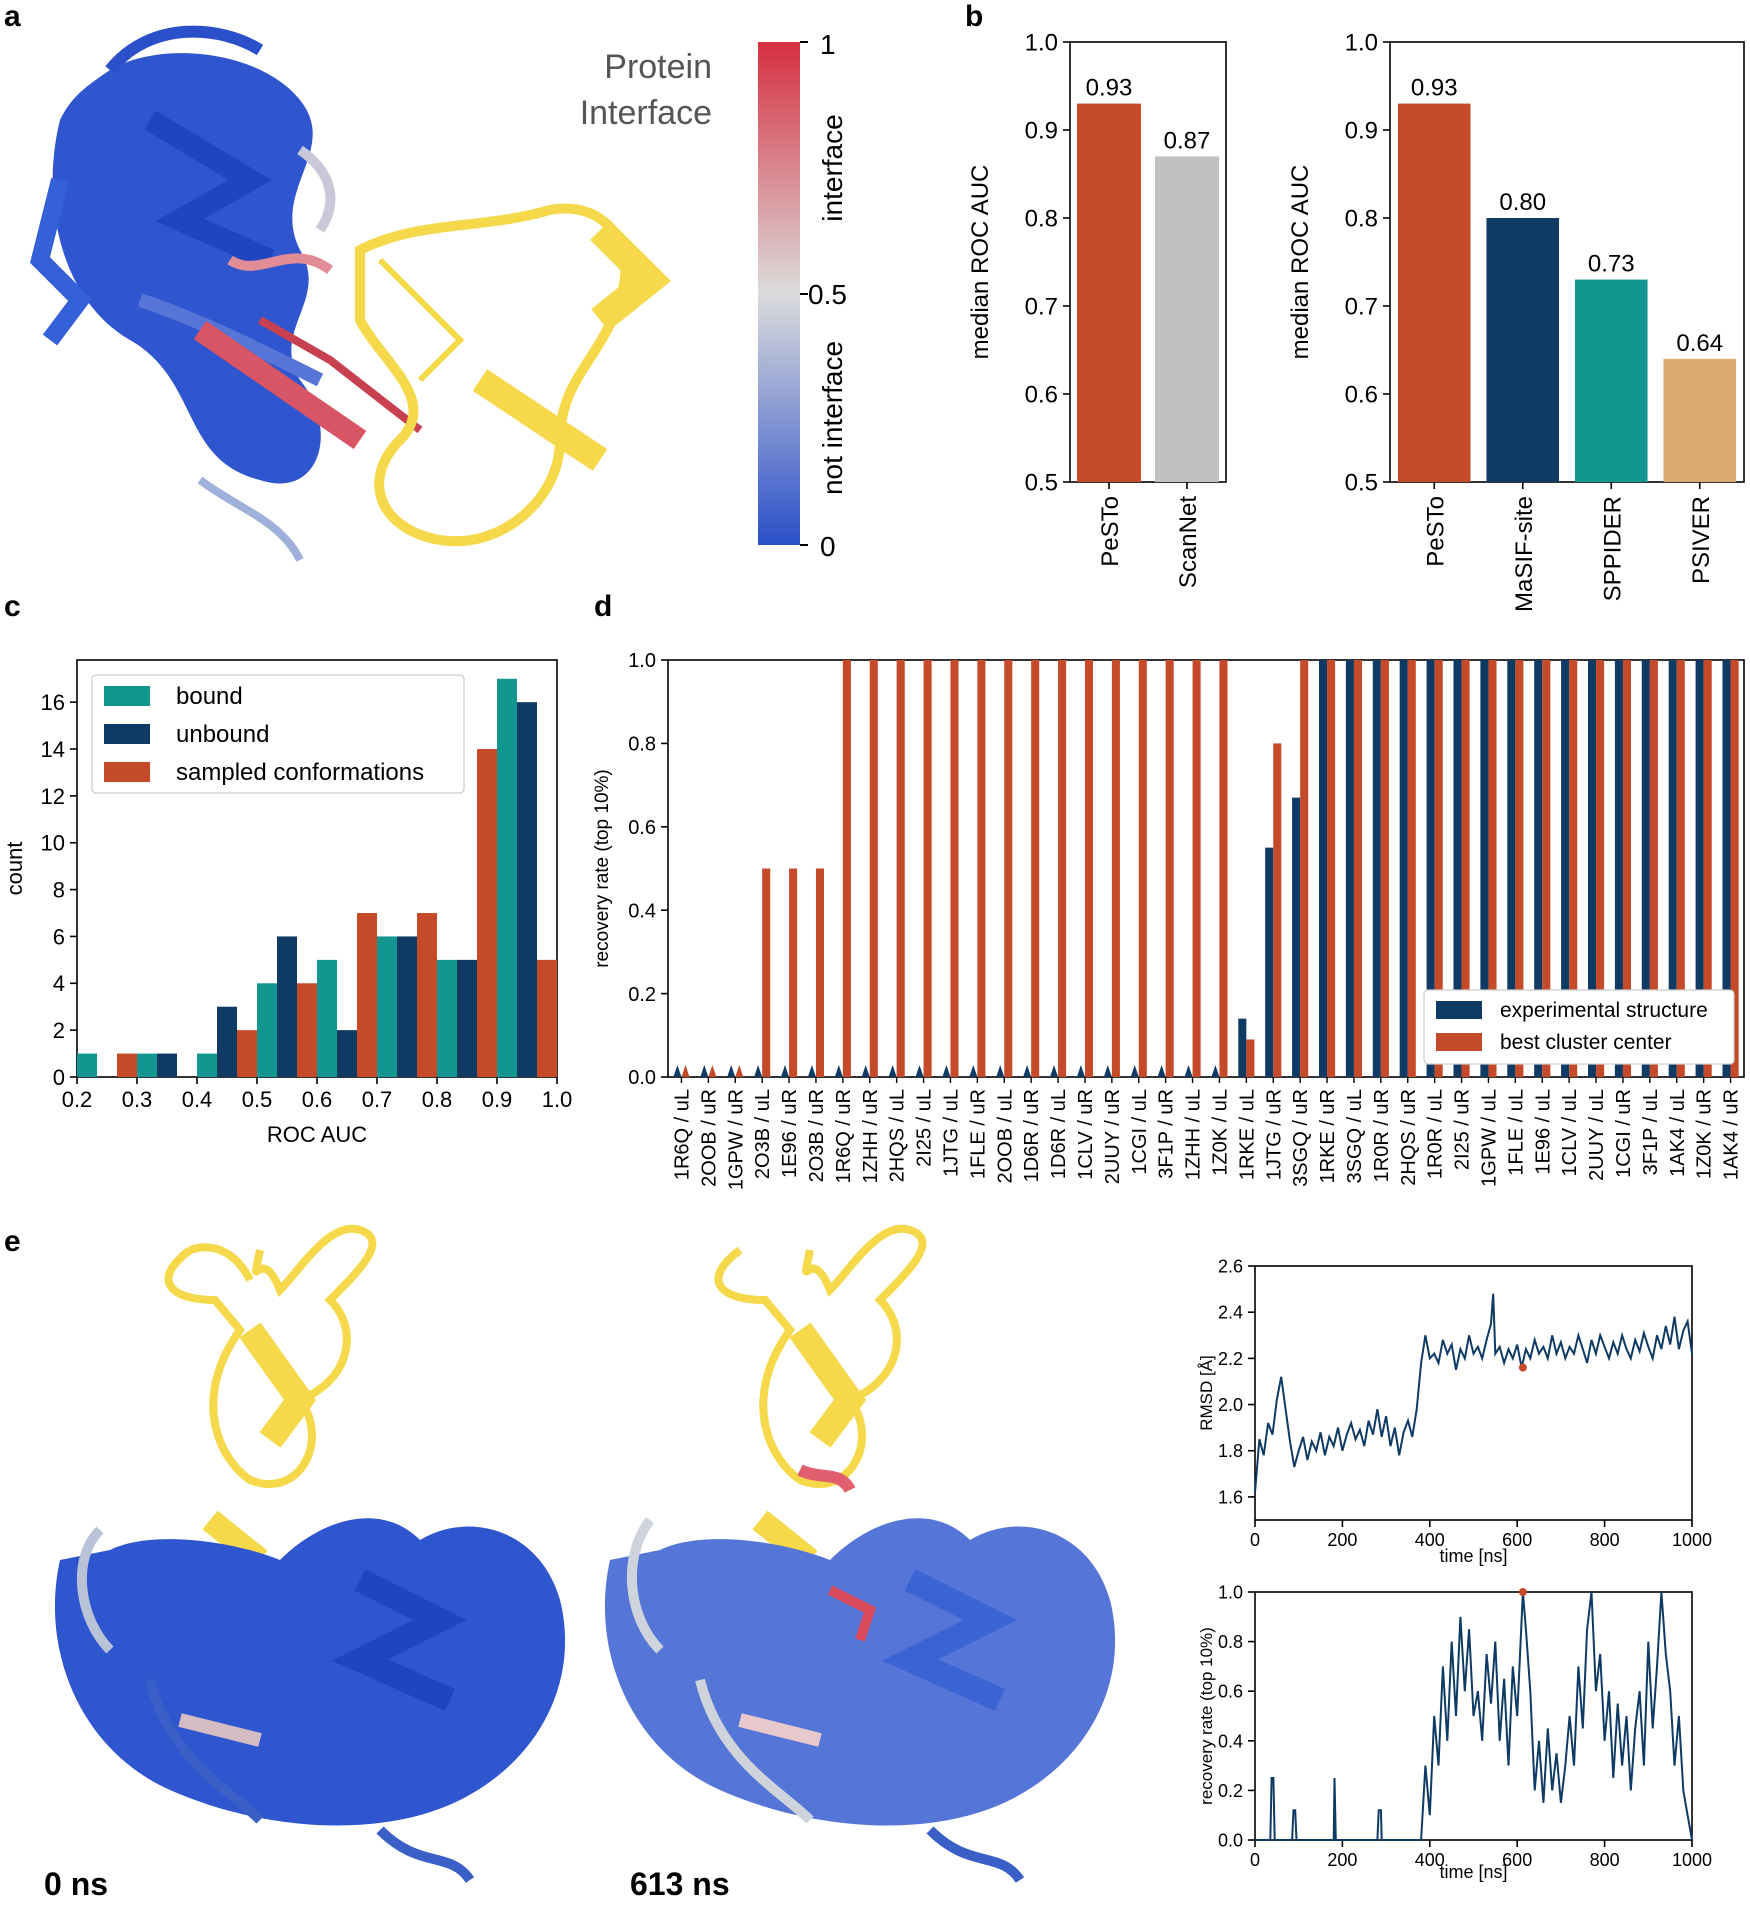 The image size is (1750, 1915). I want to click on d-ytick-label: 0.2, so click(642, 995).